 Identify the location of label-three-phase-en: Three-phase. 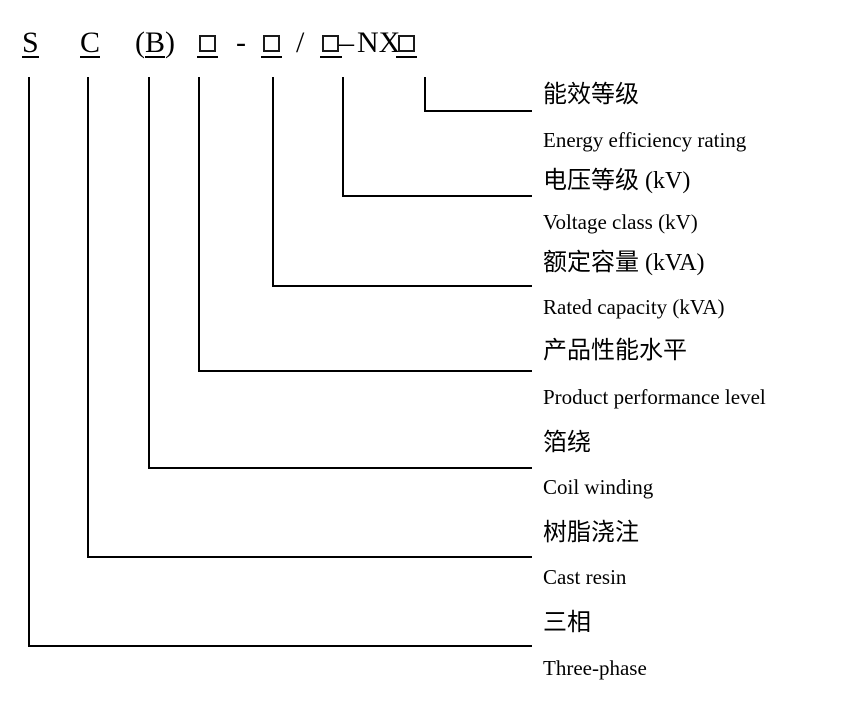
(595, 668).